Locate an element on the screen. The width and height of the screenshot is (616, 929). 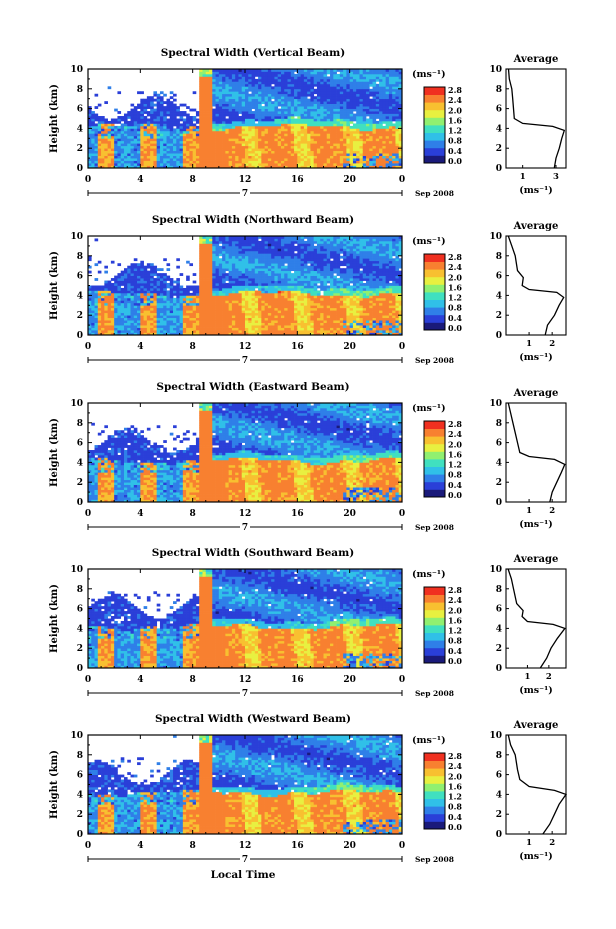
heatmap is located at coordinates (245, 119).